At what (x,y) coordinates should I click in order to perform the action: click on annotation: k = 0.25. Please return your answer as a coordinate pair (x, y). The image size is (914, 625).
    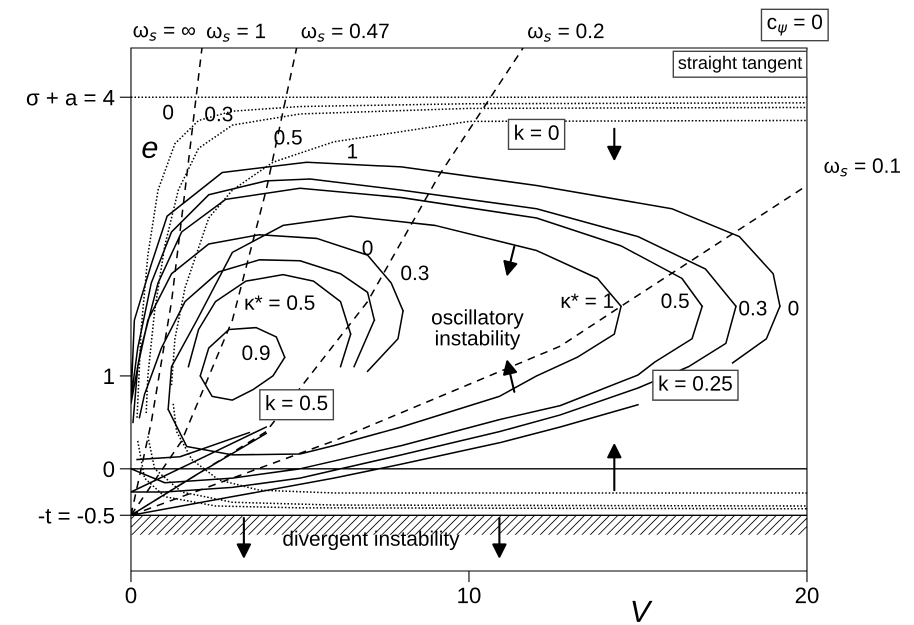
    Looking at the image, I should click on (695, 383).